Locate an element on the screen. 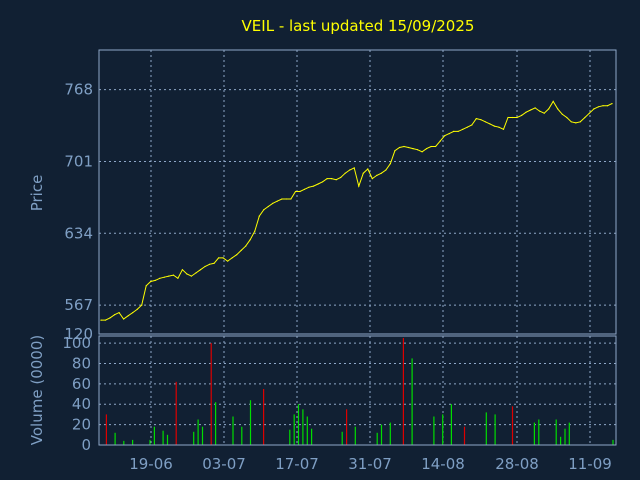 This screenshot has width=640, height=480. x-tick-label: 28-08 is located at coordinates (517, 464).